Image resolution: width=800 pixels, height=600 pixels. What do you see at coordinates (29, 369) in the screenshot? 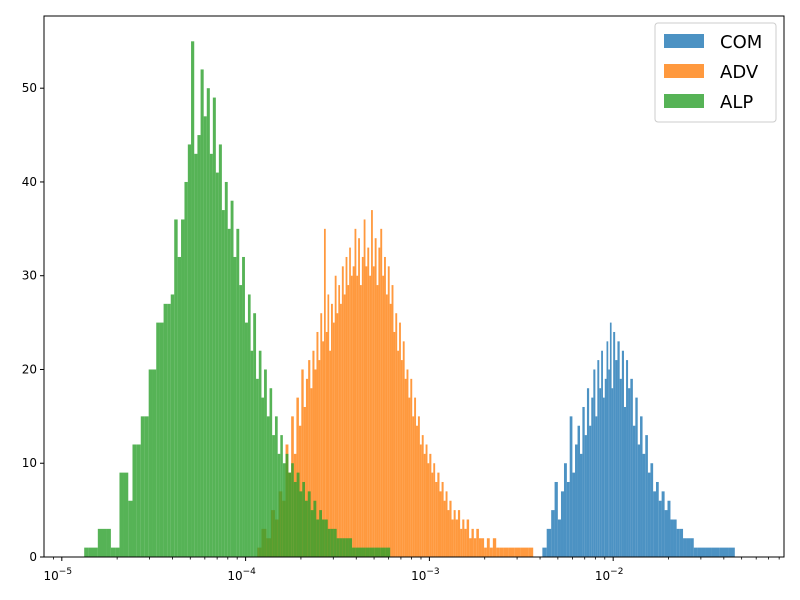
I see `y-tick-label: 20` at bounding box center [29, 369].